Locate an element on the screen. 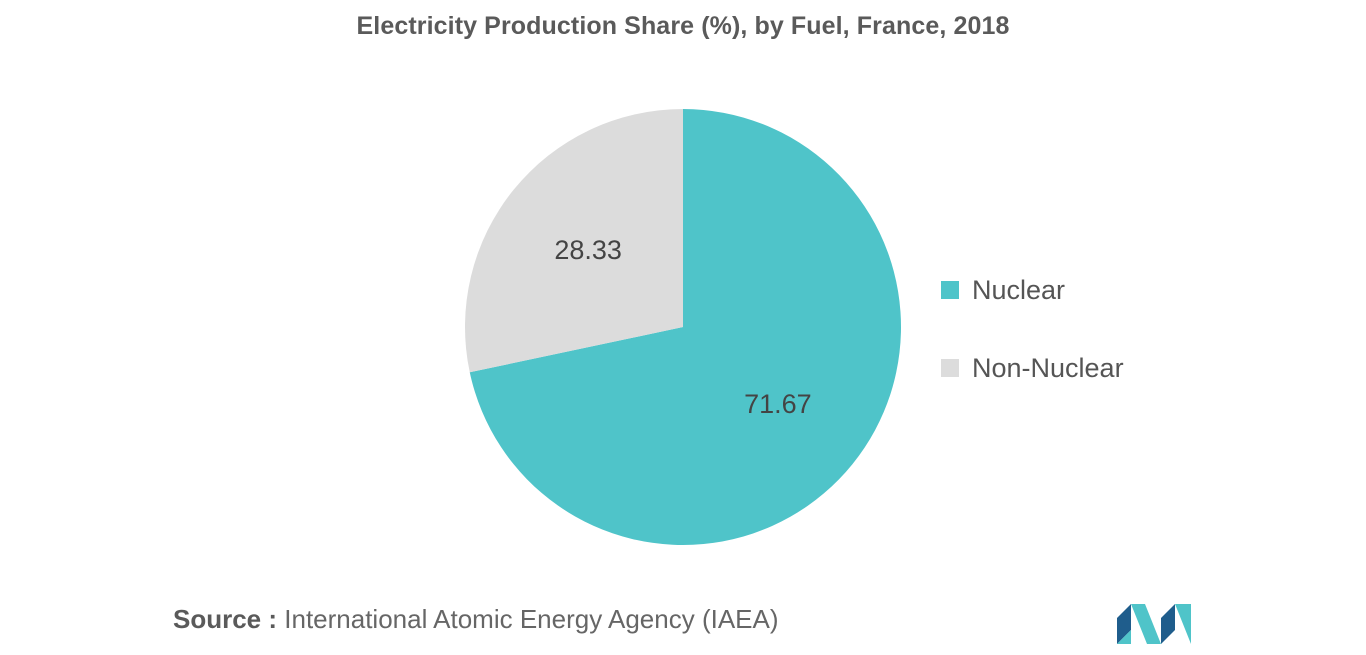  legend-item-nuclear: Nuclear is located at coordinates (1032, 290).